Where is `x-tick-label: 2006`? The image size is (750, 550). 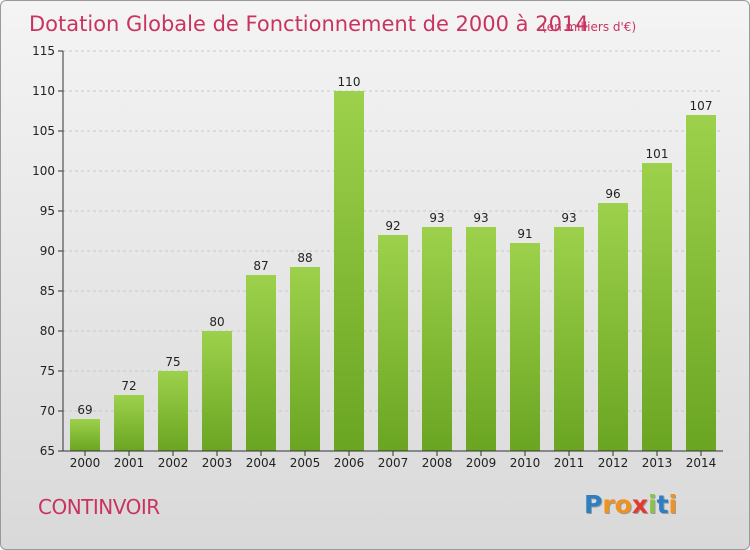 x-tick-label: 2006 is located at coordinates (349, 463).